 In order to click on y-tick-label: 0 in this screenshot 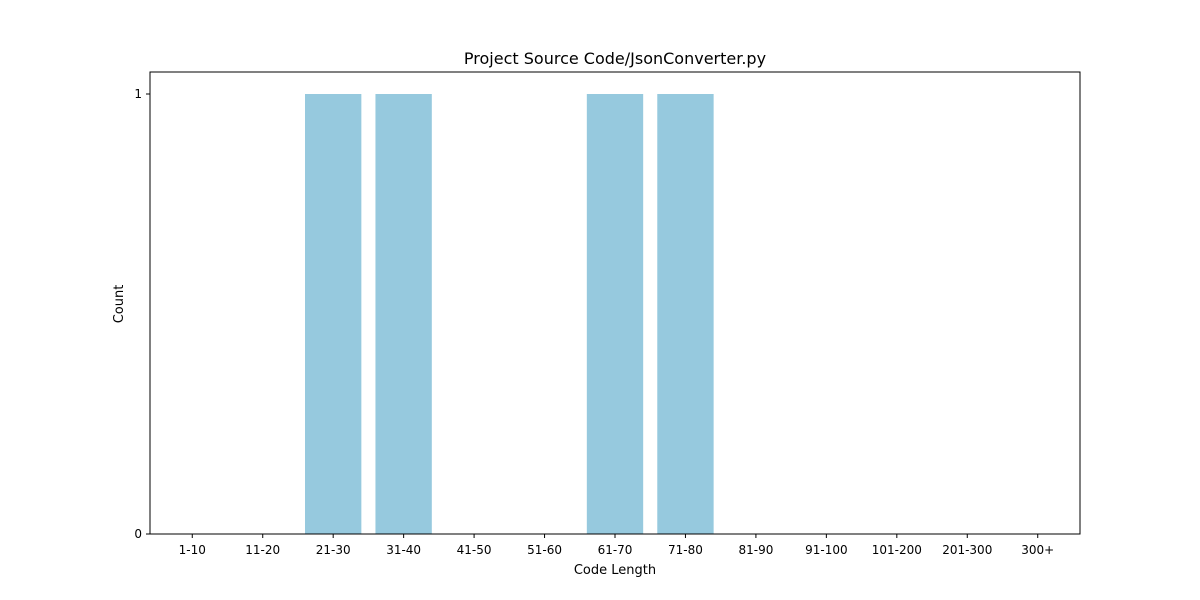, I will do `click(138, 534)`.